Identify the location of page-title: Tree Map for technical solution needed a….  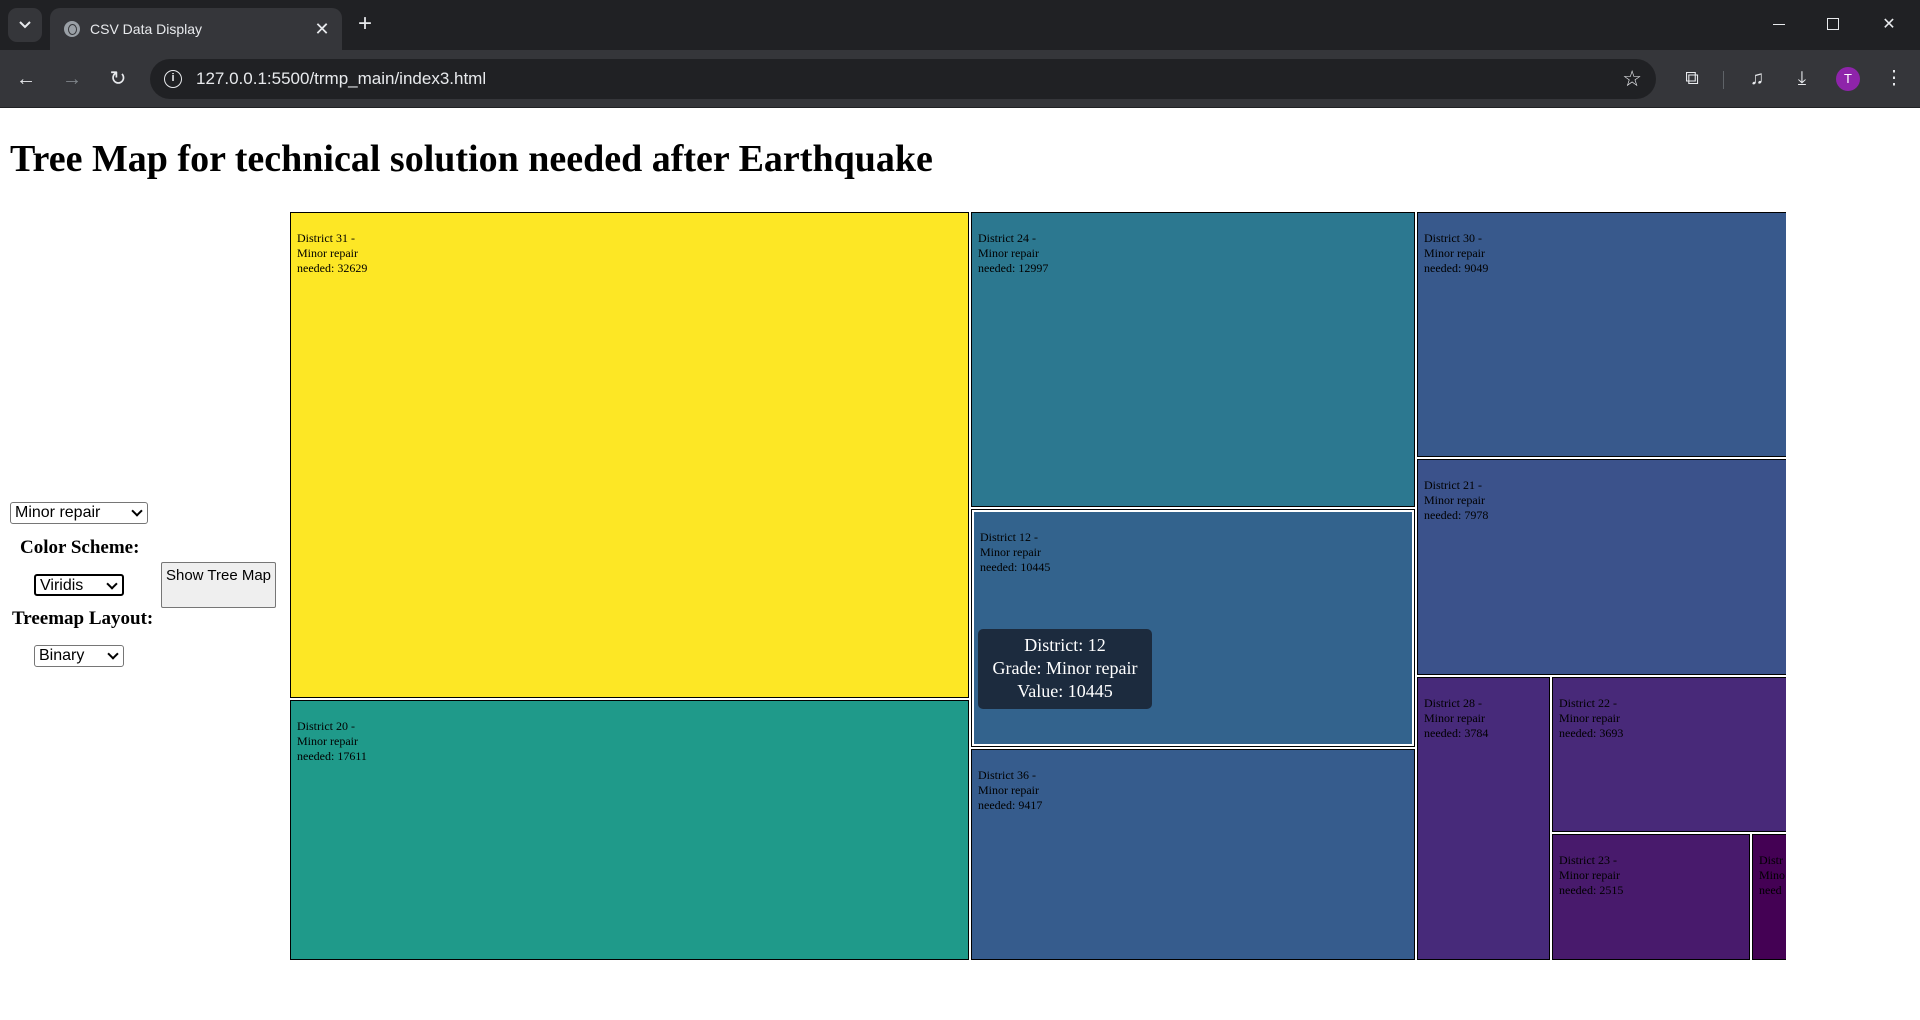
(471, 159).